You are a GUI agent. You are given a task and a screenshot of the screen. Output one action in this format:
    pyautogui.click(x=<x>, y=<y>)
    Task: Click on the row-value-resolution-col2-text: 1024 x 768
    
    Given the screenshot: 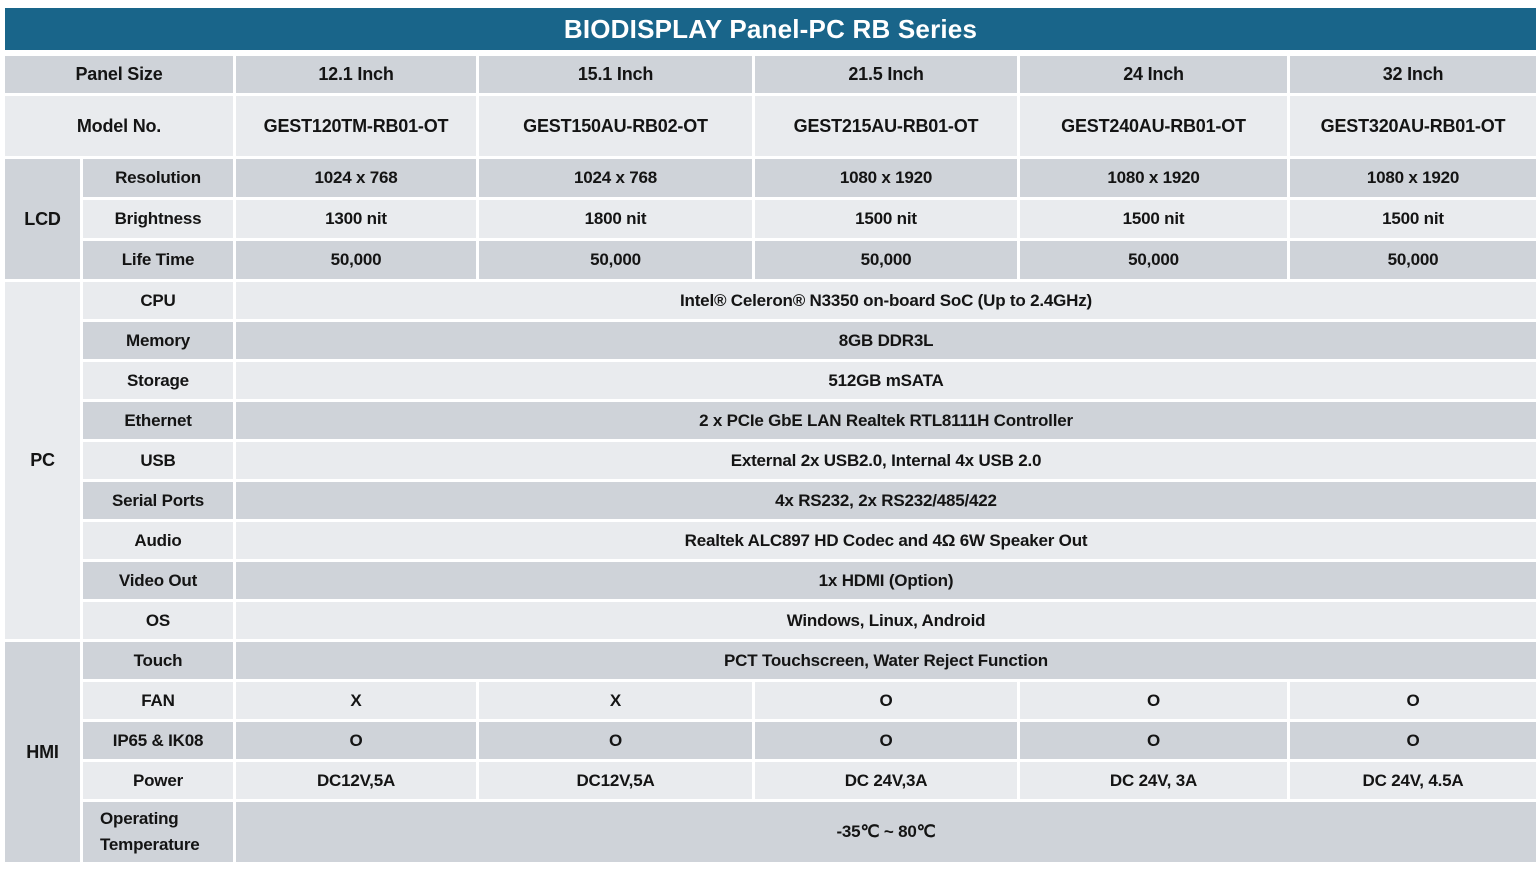 What is the action you would take?
    pyautogui.click(x=615, y=178)
    